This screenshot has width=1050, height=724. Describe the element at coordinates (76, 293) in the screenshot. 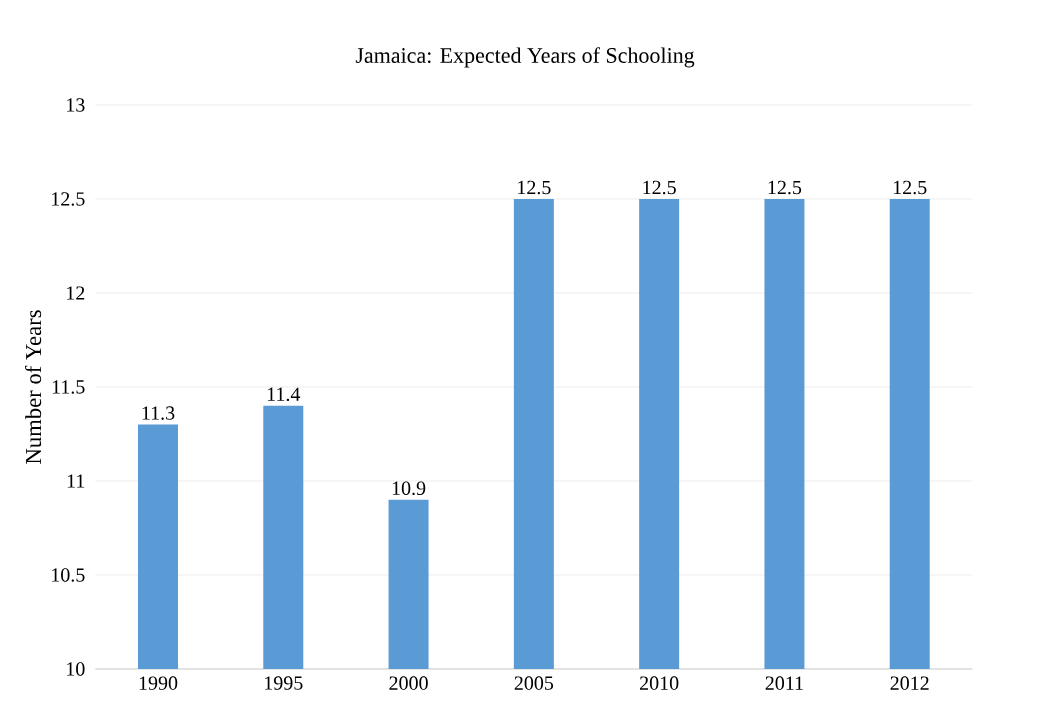

I see `y-tick-label: 12` at that location.